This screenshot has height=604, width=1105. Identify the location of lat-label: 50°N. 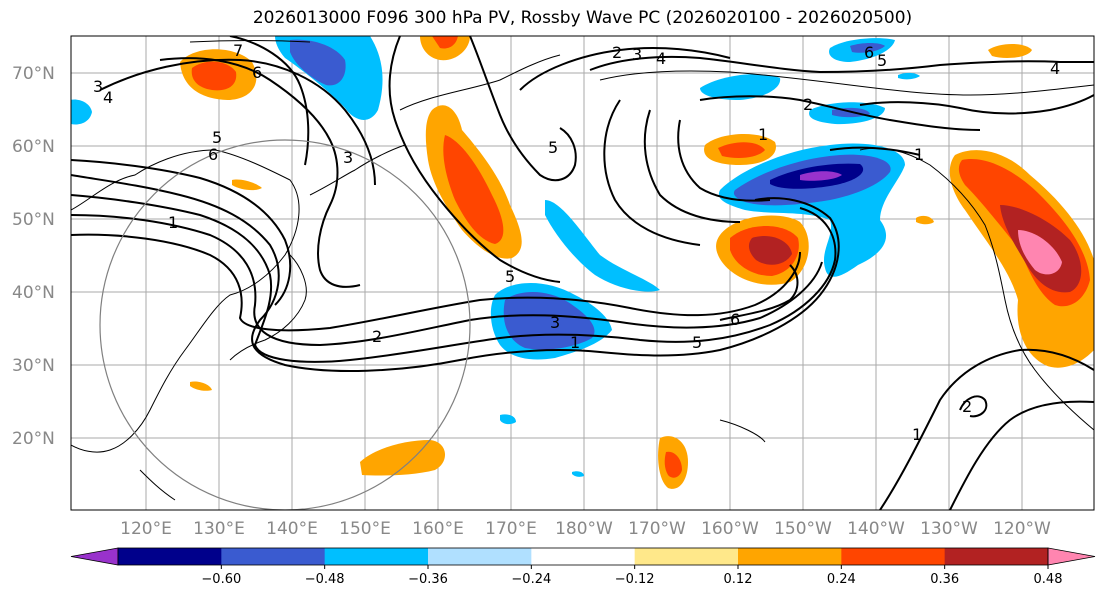
(33, 220).